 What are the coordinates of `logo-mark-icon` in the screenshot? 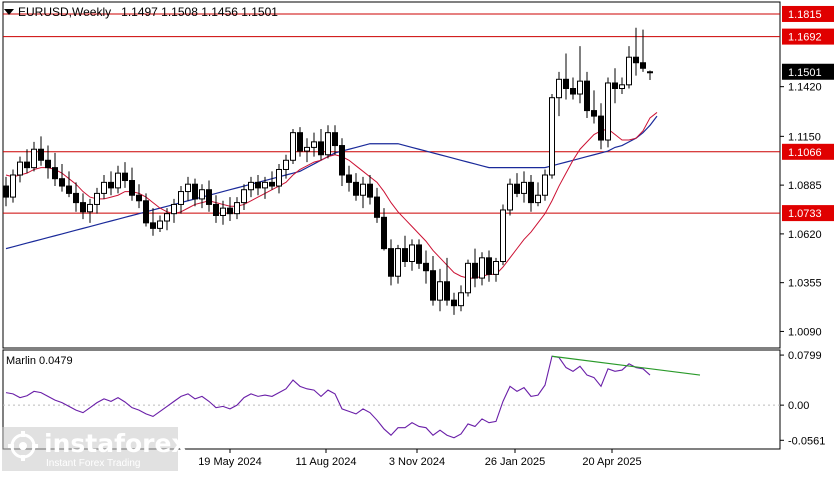 It's located at (23, 446).